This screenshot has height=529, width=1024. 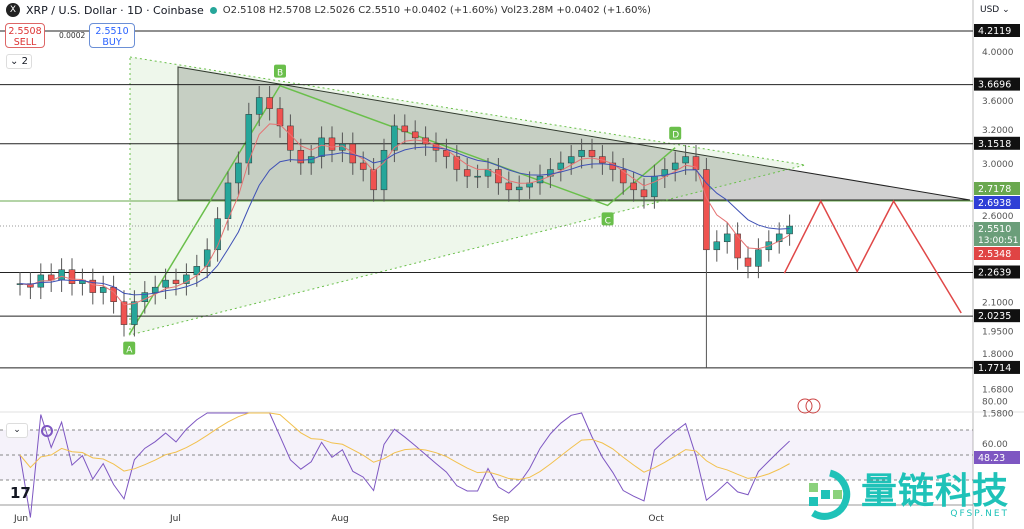 I want to click on watermark-text: 量链科技, so click(x=935, y=491).